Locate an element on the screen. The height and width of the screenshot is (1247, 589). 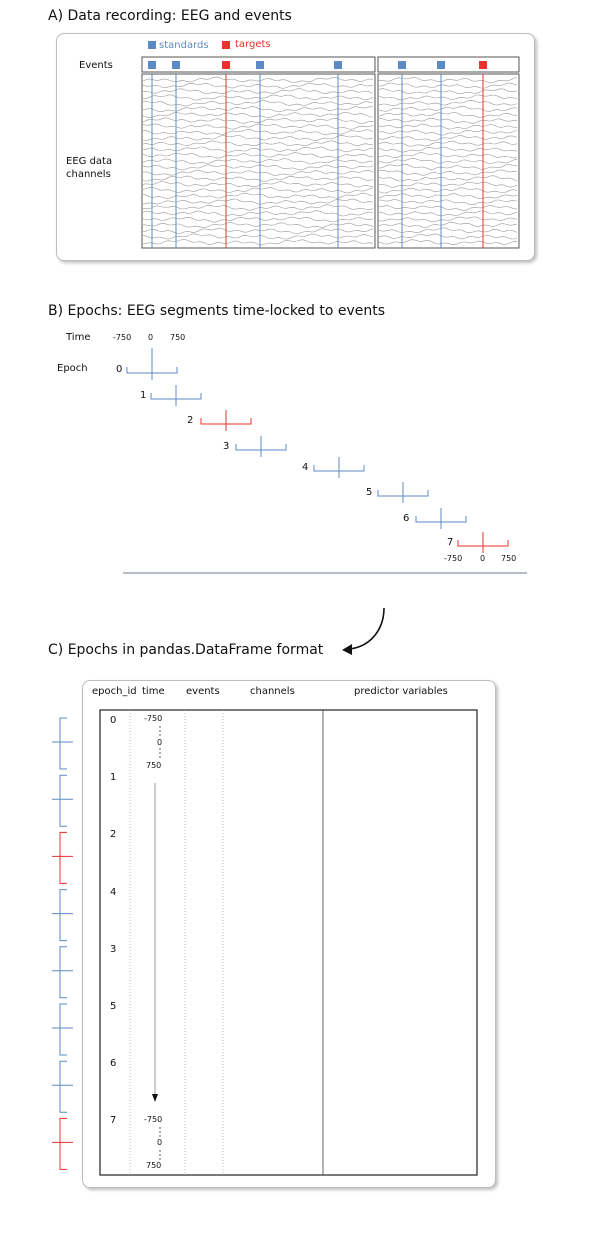
epoch-label-3: 3 is located at coordinates (226, 446).